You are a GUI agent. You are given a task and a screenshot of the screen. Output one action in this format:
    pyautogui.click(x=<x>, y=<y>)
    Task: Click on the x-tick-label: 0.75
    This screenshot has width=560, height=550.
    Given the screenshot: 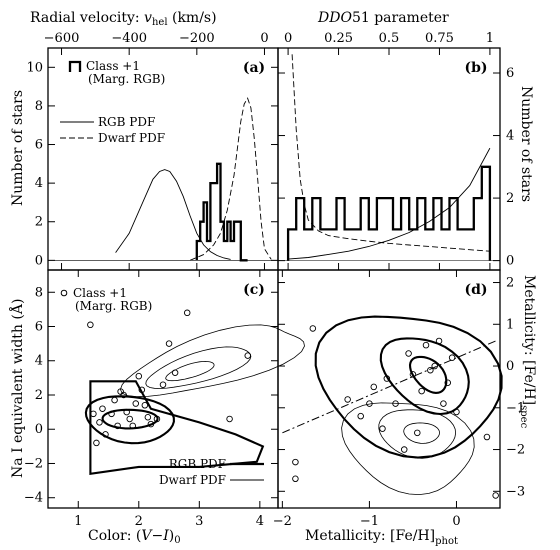 What is the action you would take?
    pyautogui.click(x=439, y=38)
    